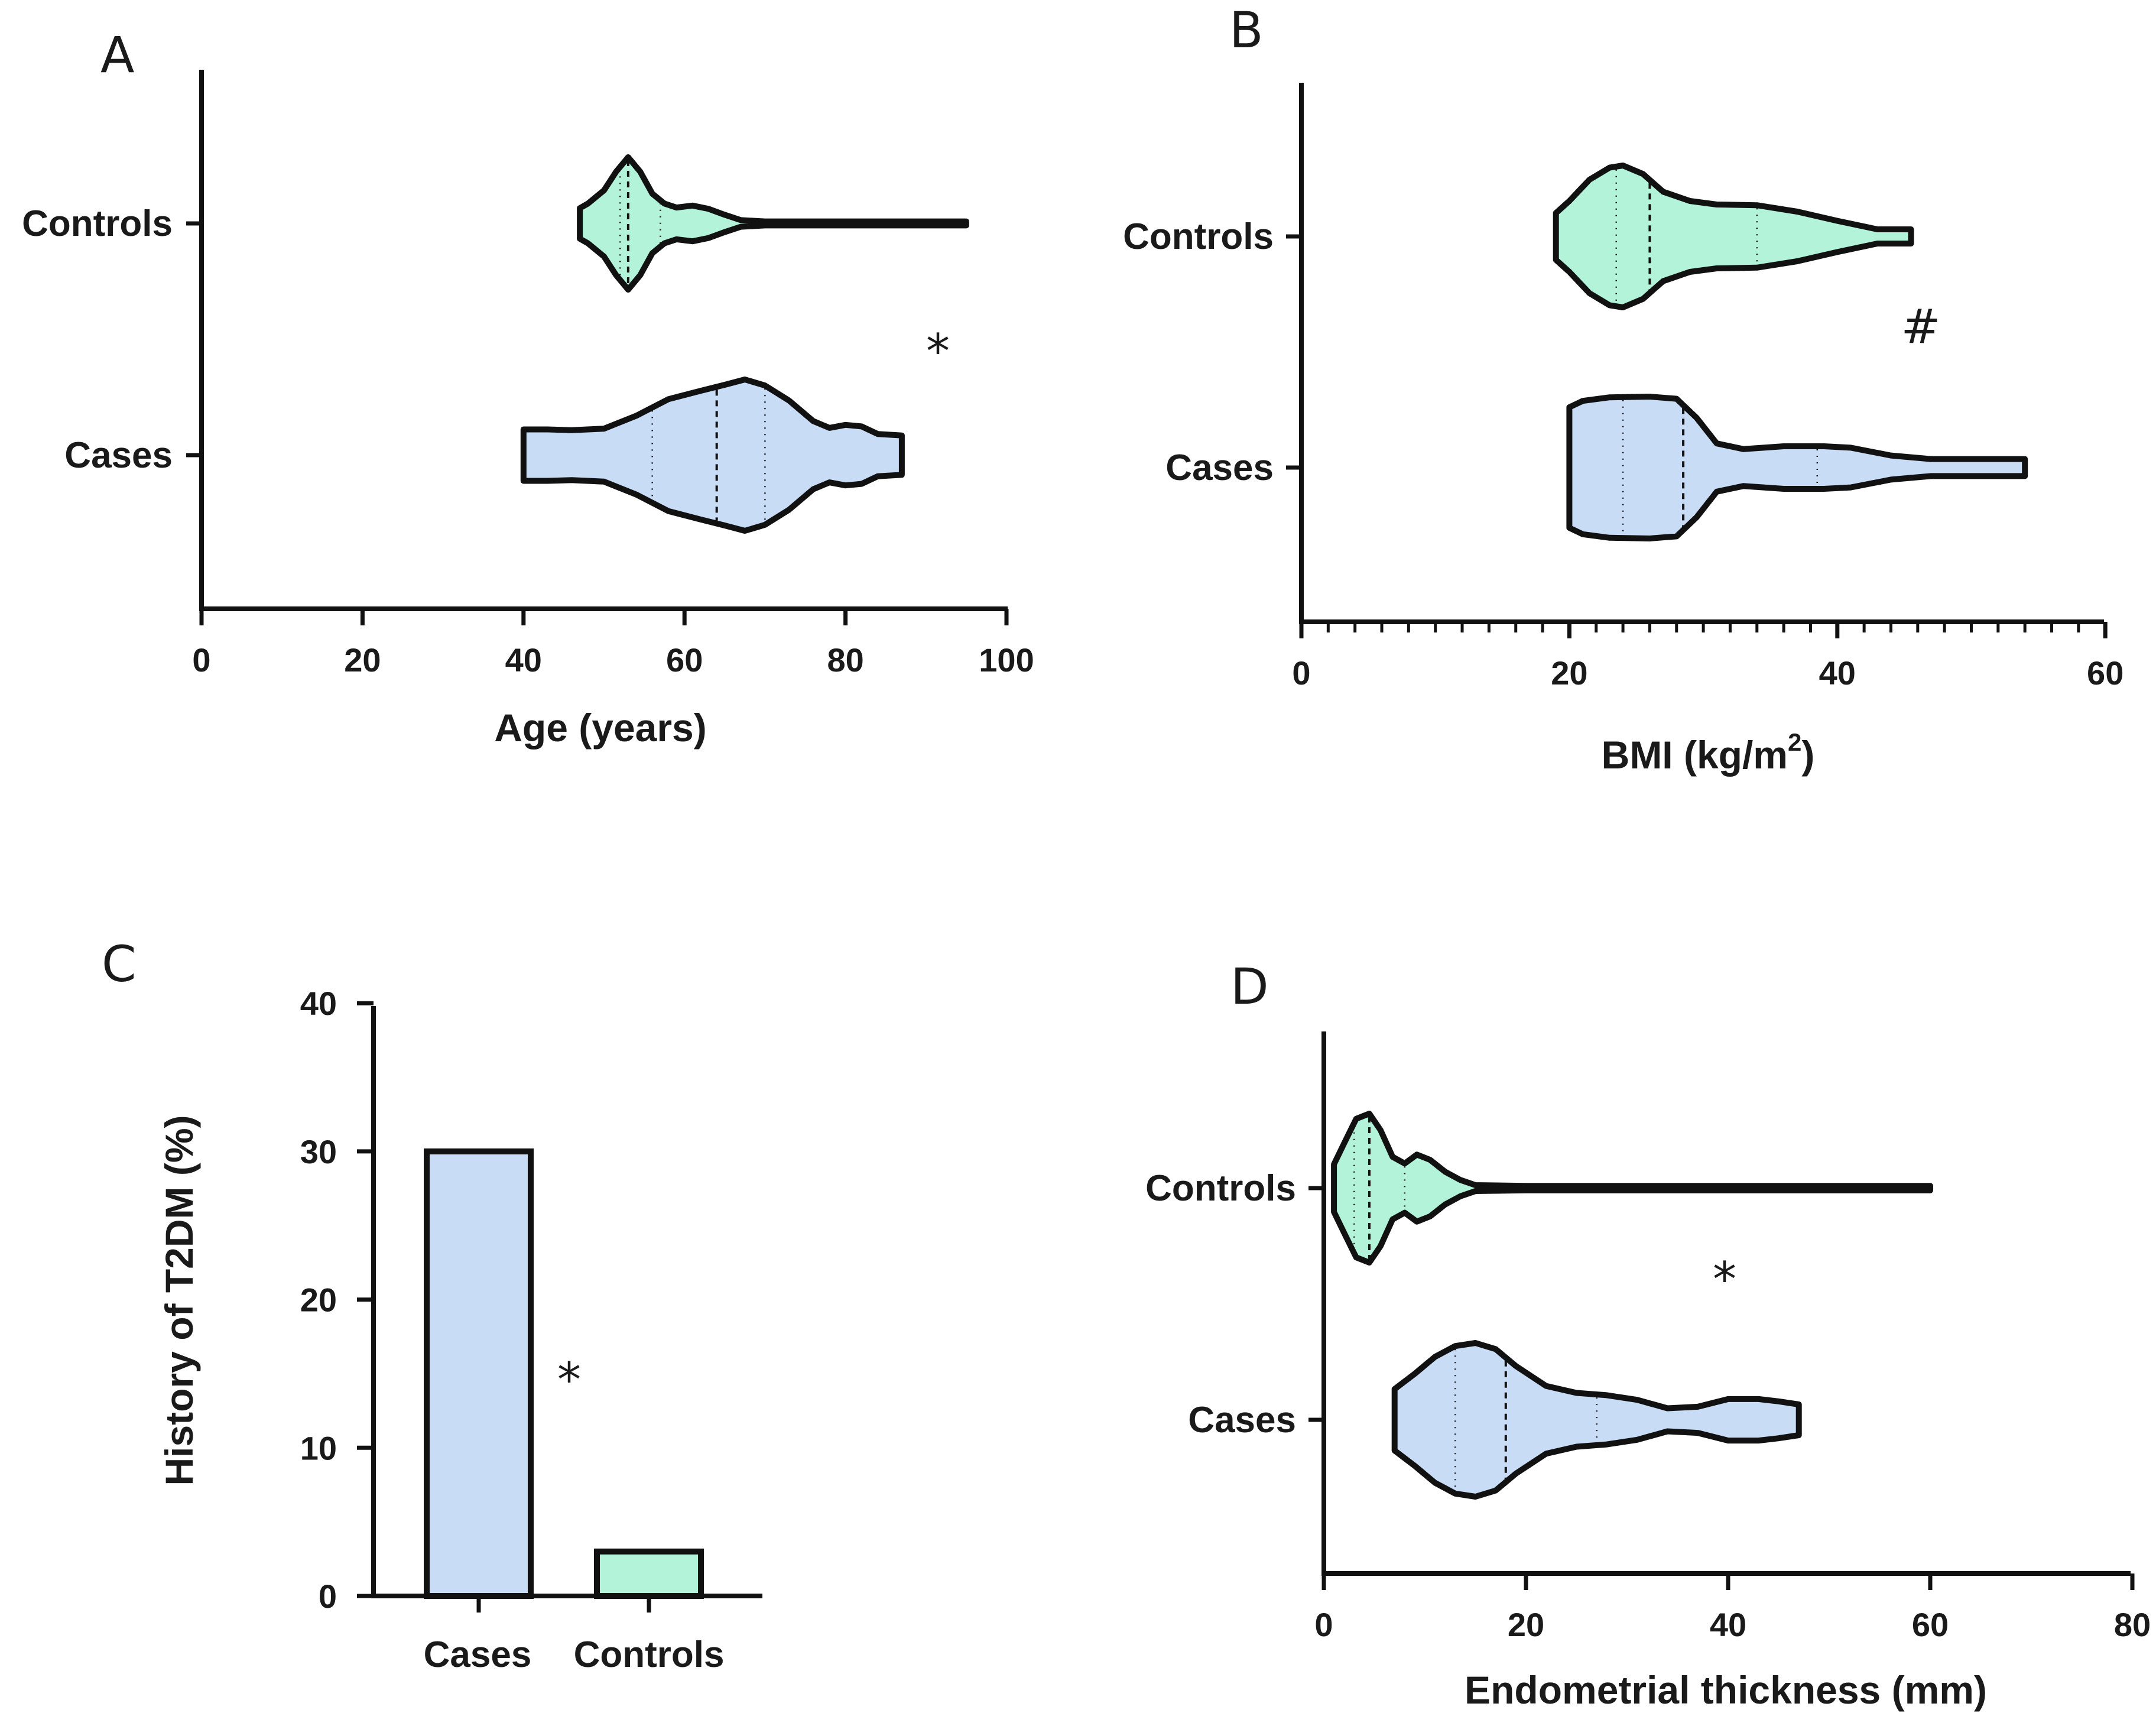 The width and height of the screenshot is (2156, 1726). I want to click on panel-d-category-cases: Cases, so click(1242, 1420).